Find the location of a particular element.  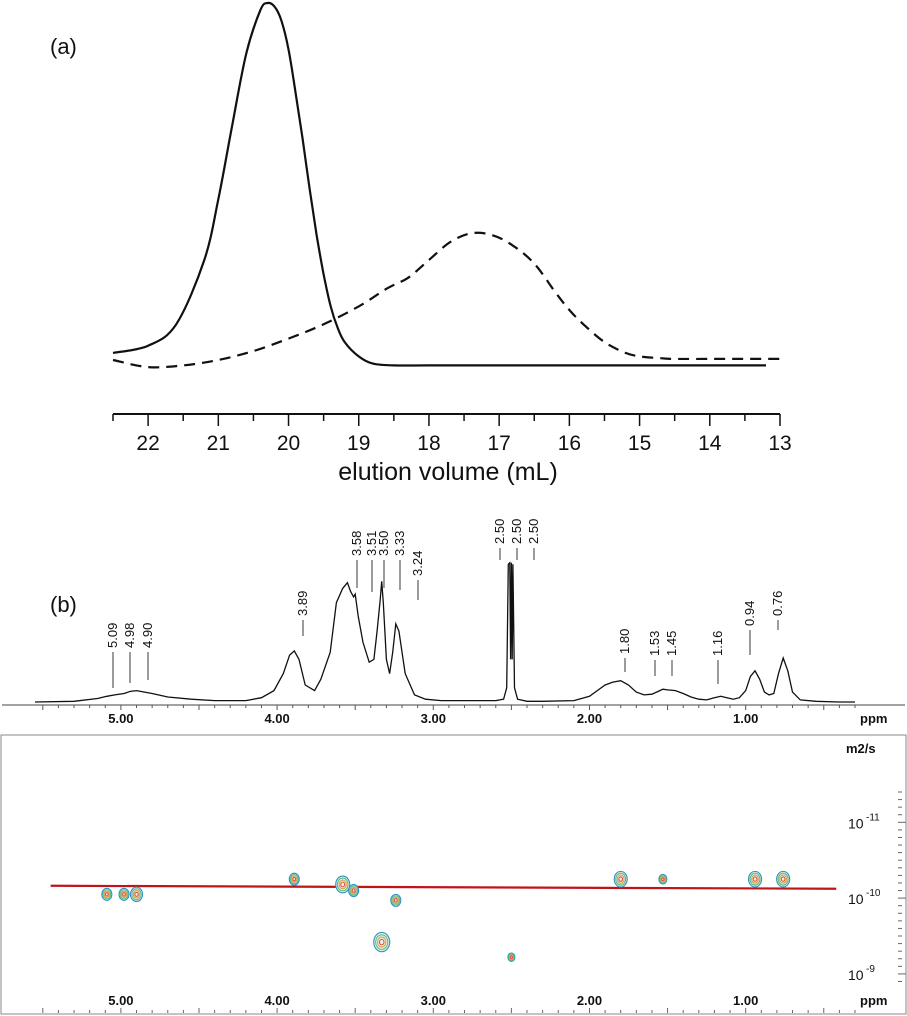

gpc-series-dashed is located at coordinates (446, 300).